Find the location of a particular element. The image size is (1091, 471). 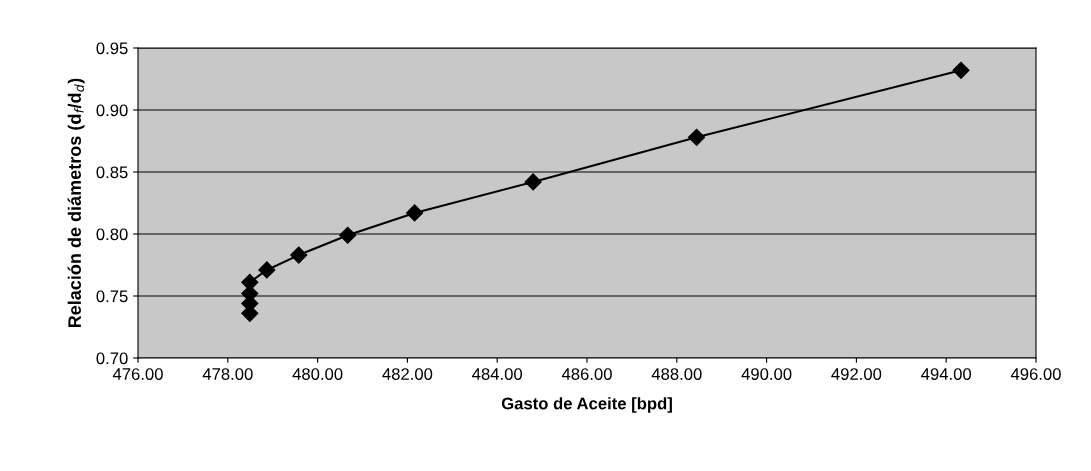

x-tick-label: 488.00 is located at coordinates (676, 374).